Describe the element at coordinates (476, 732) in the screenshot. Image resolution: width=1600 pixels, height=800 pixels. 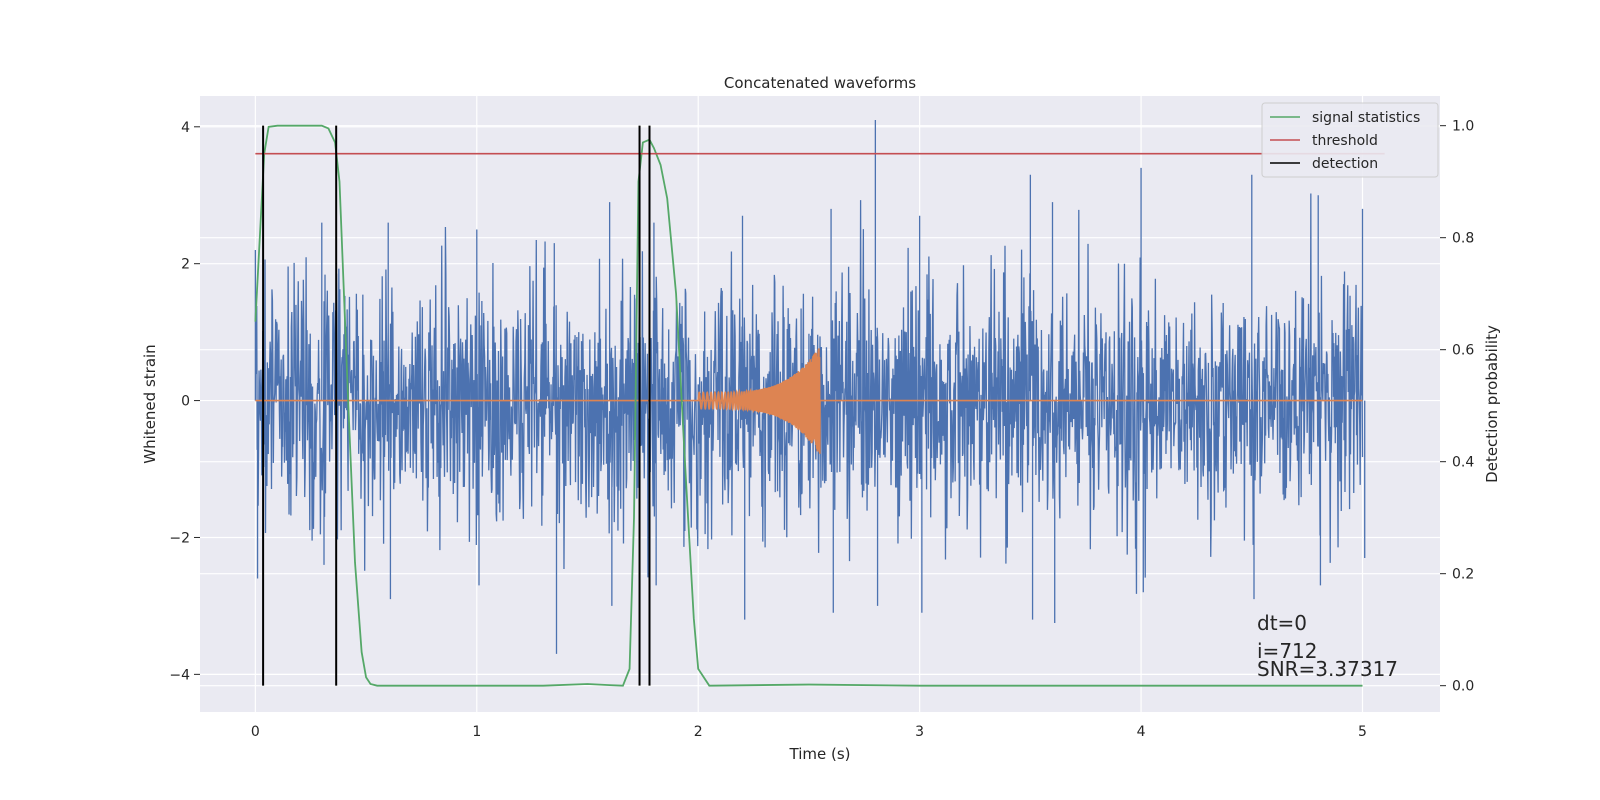
I see `x-tick-label: 1` at that location.